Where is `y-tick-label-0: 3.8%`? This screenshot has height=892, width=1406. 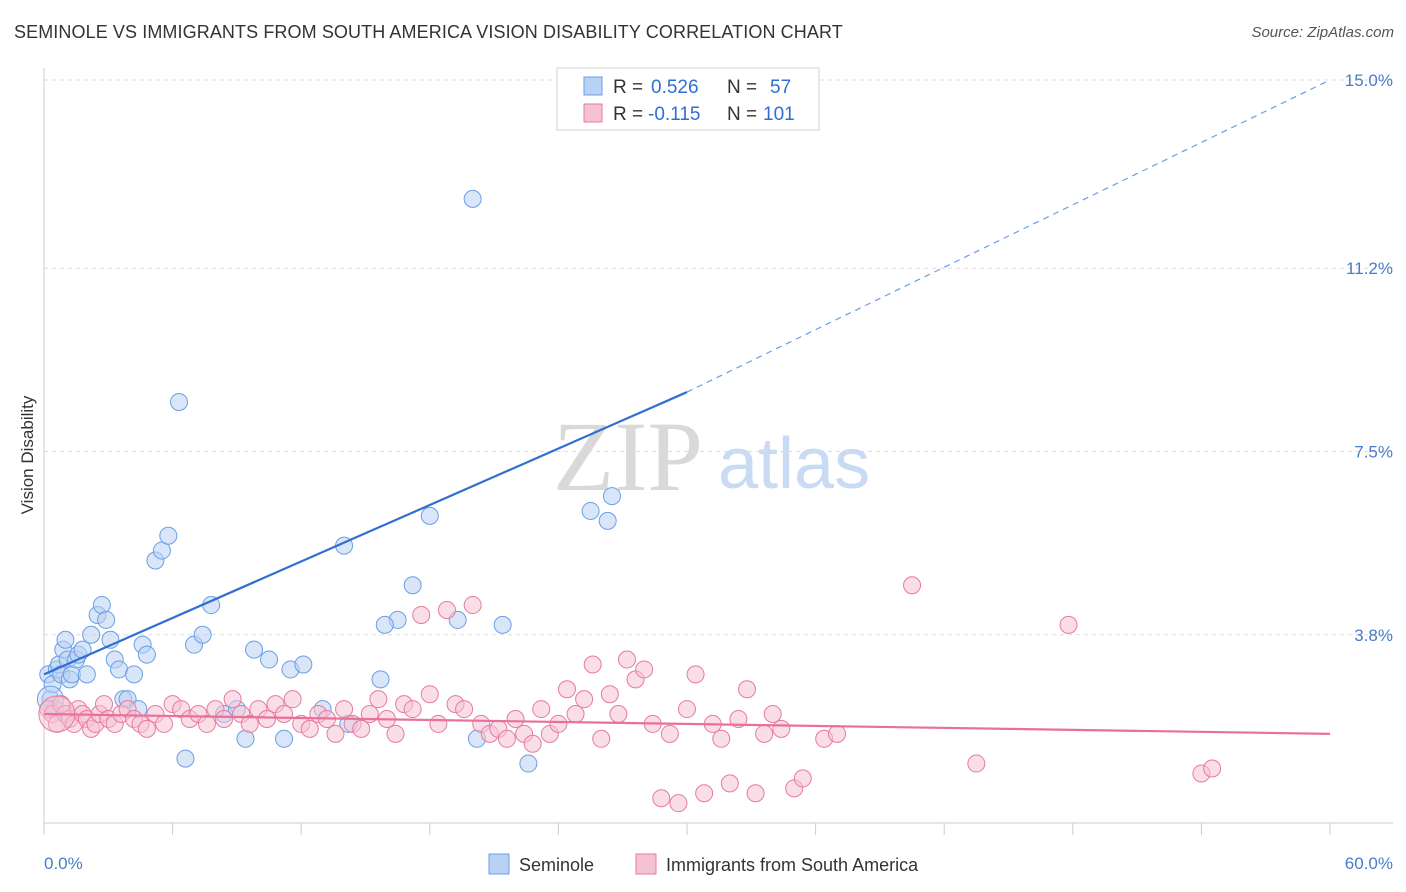
y-tick-label-0: 3.8% is located at coordinates (1373, 635).